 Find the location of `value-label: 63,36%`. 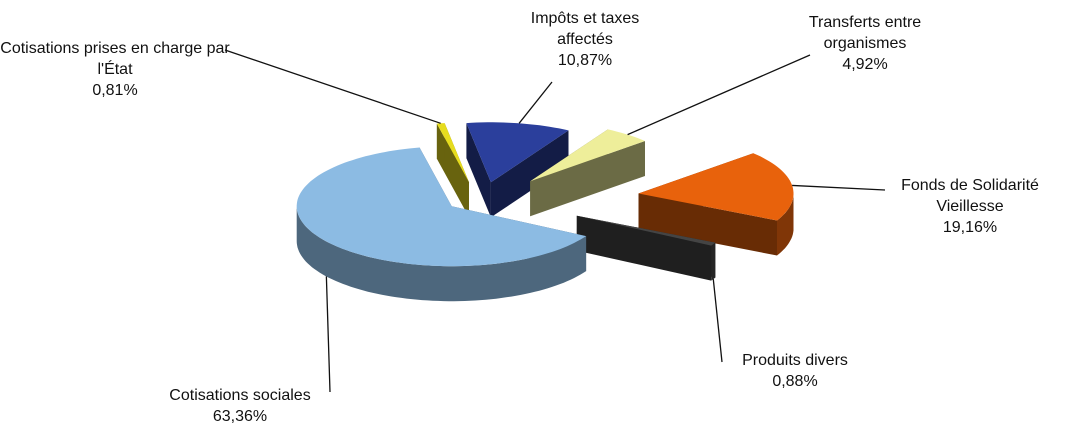

value-label: 63,36% is located at coordinates (240, 416).